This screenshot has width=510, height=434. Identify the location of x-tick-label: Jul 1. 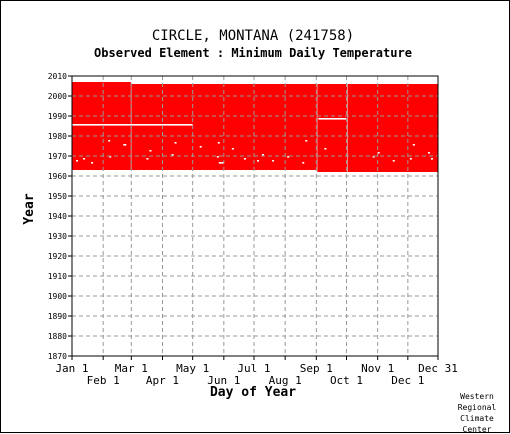
(253, 368).